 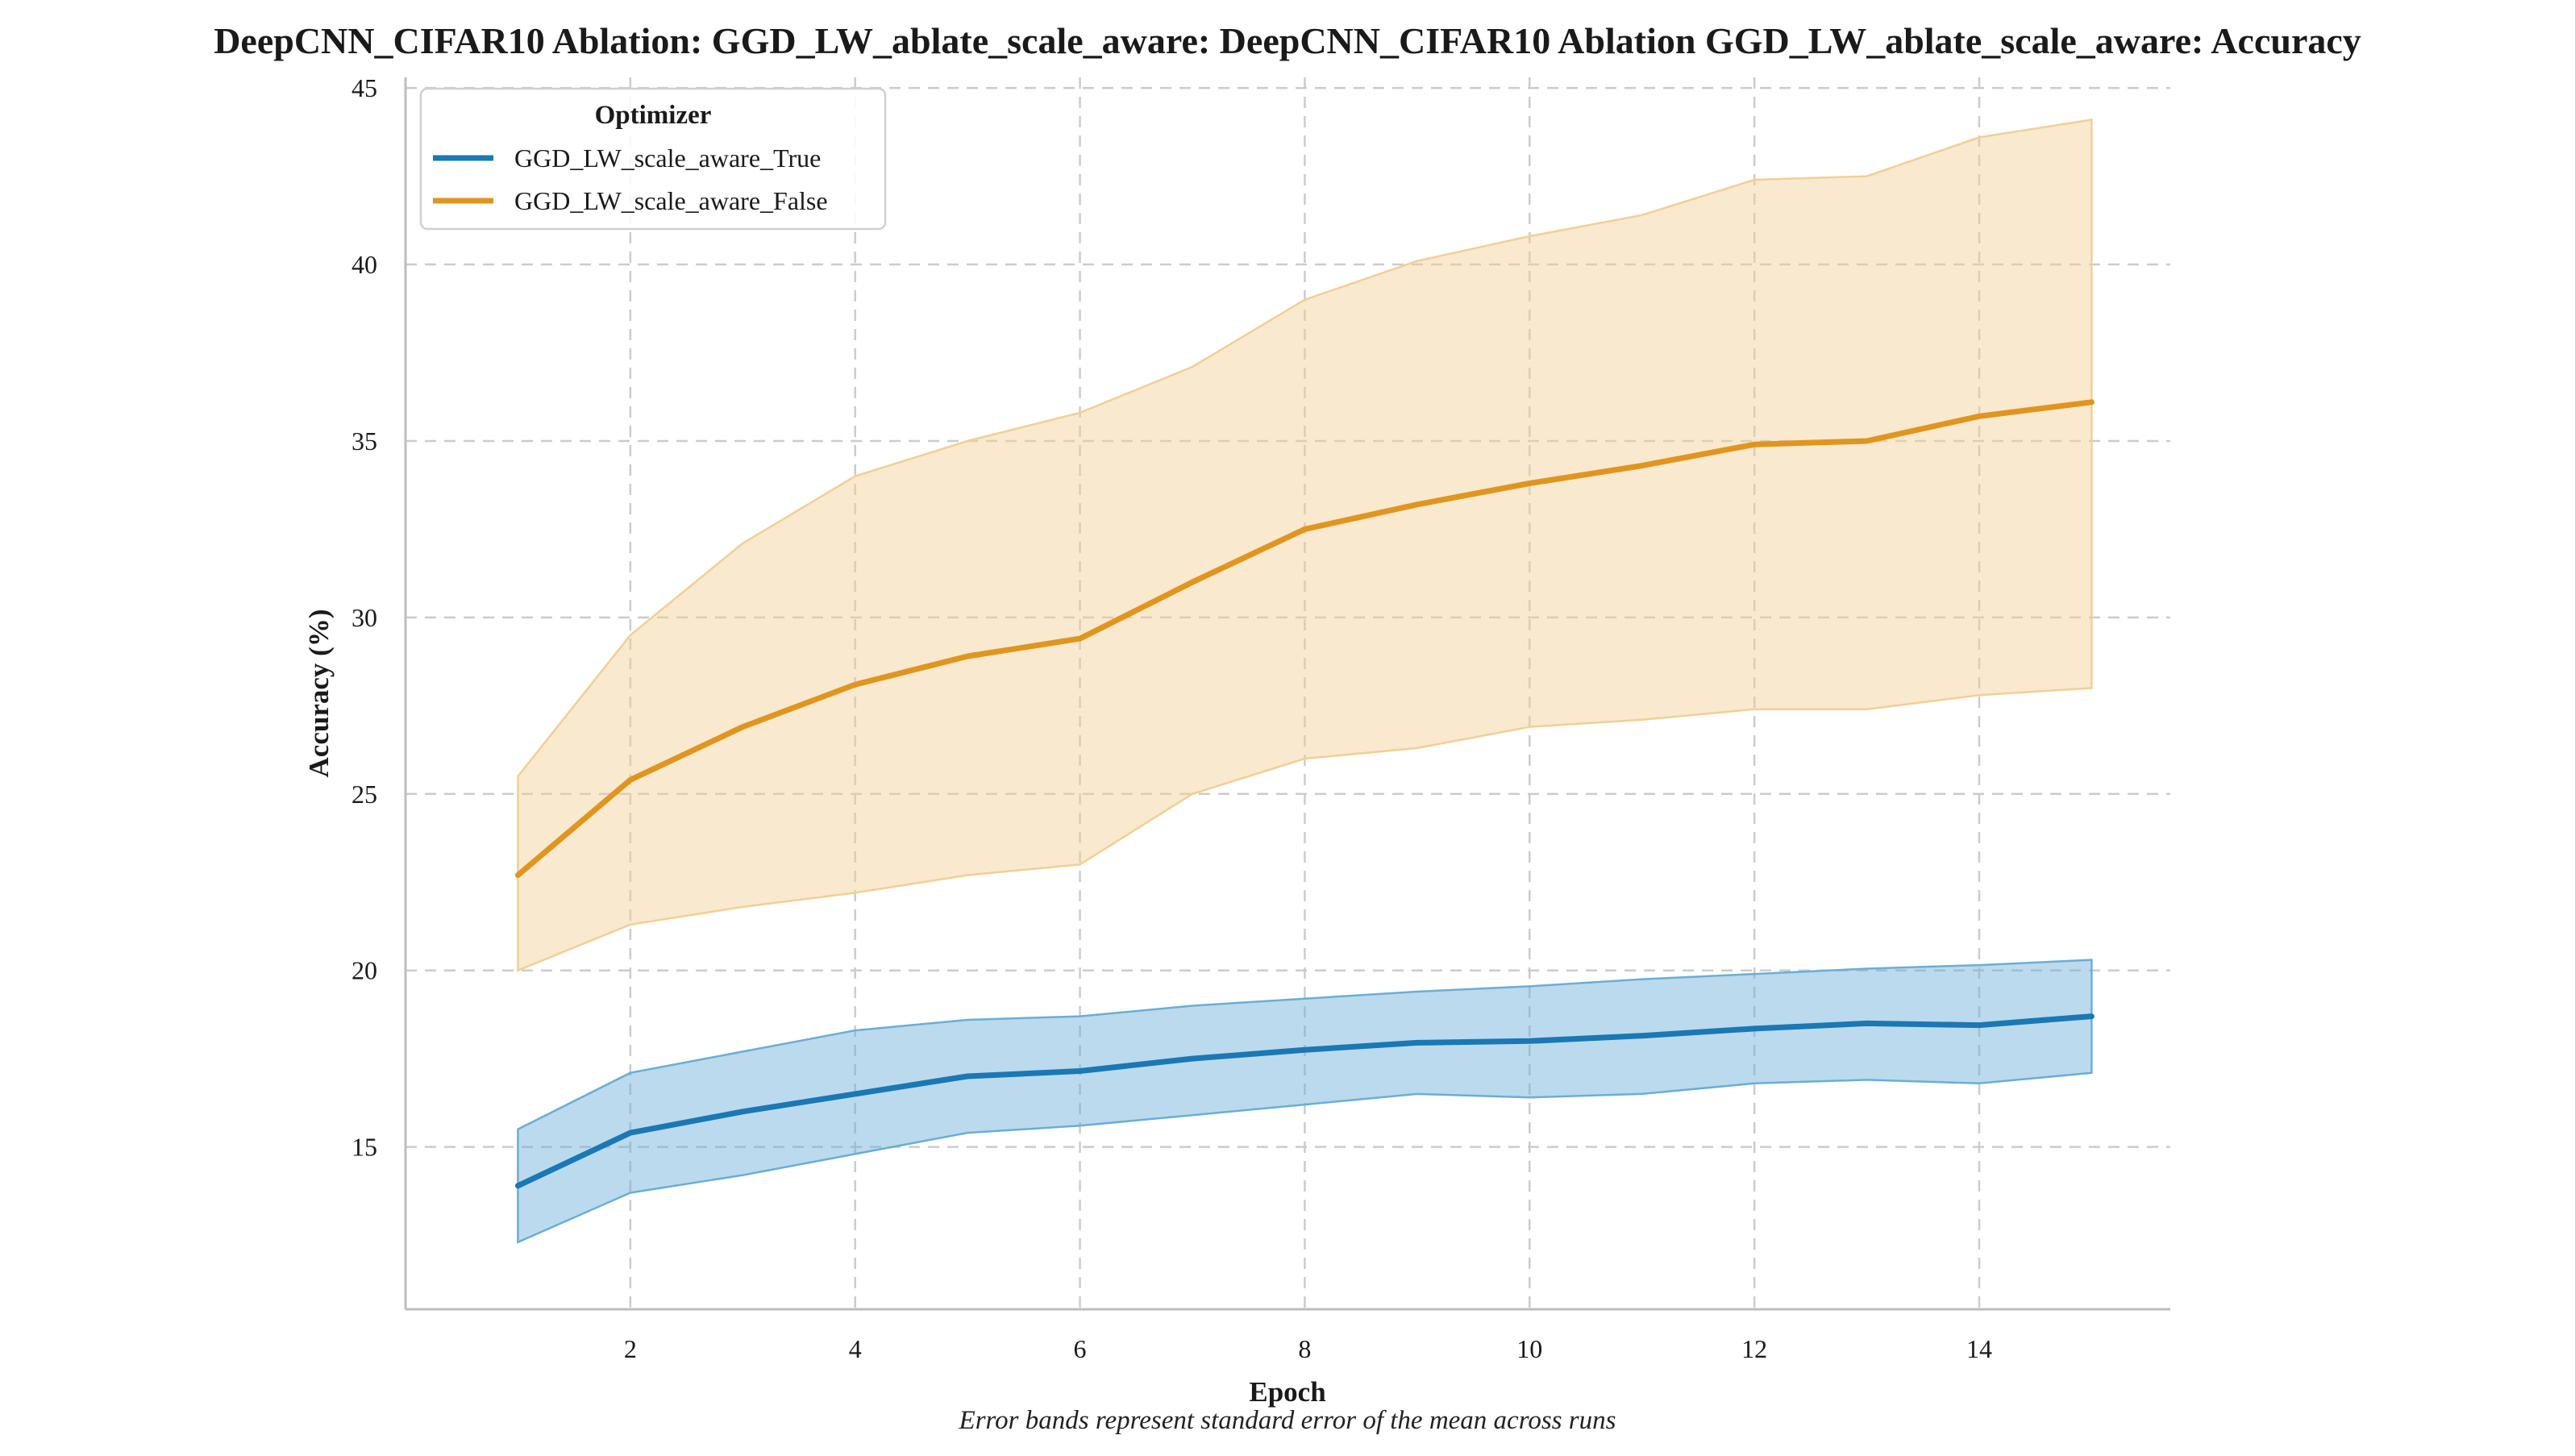 I want to click on y-tick-label: 15, so click(x=364, y=1147).